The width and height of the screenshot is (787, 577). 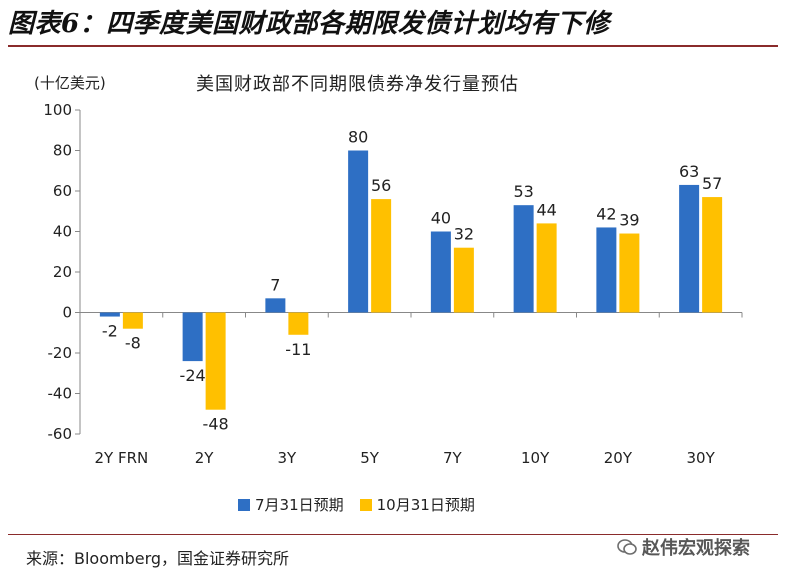 I want to click on data-label-series-2: -48, so click(x=216, y=424).